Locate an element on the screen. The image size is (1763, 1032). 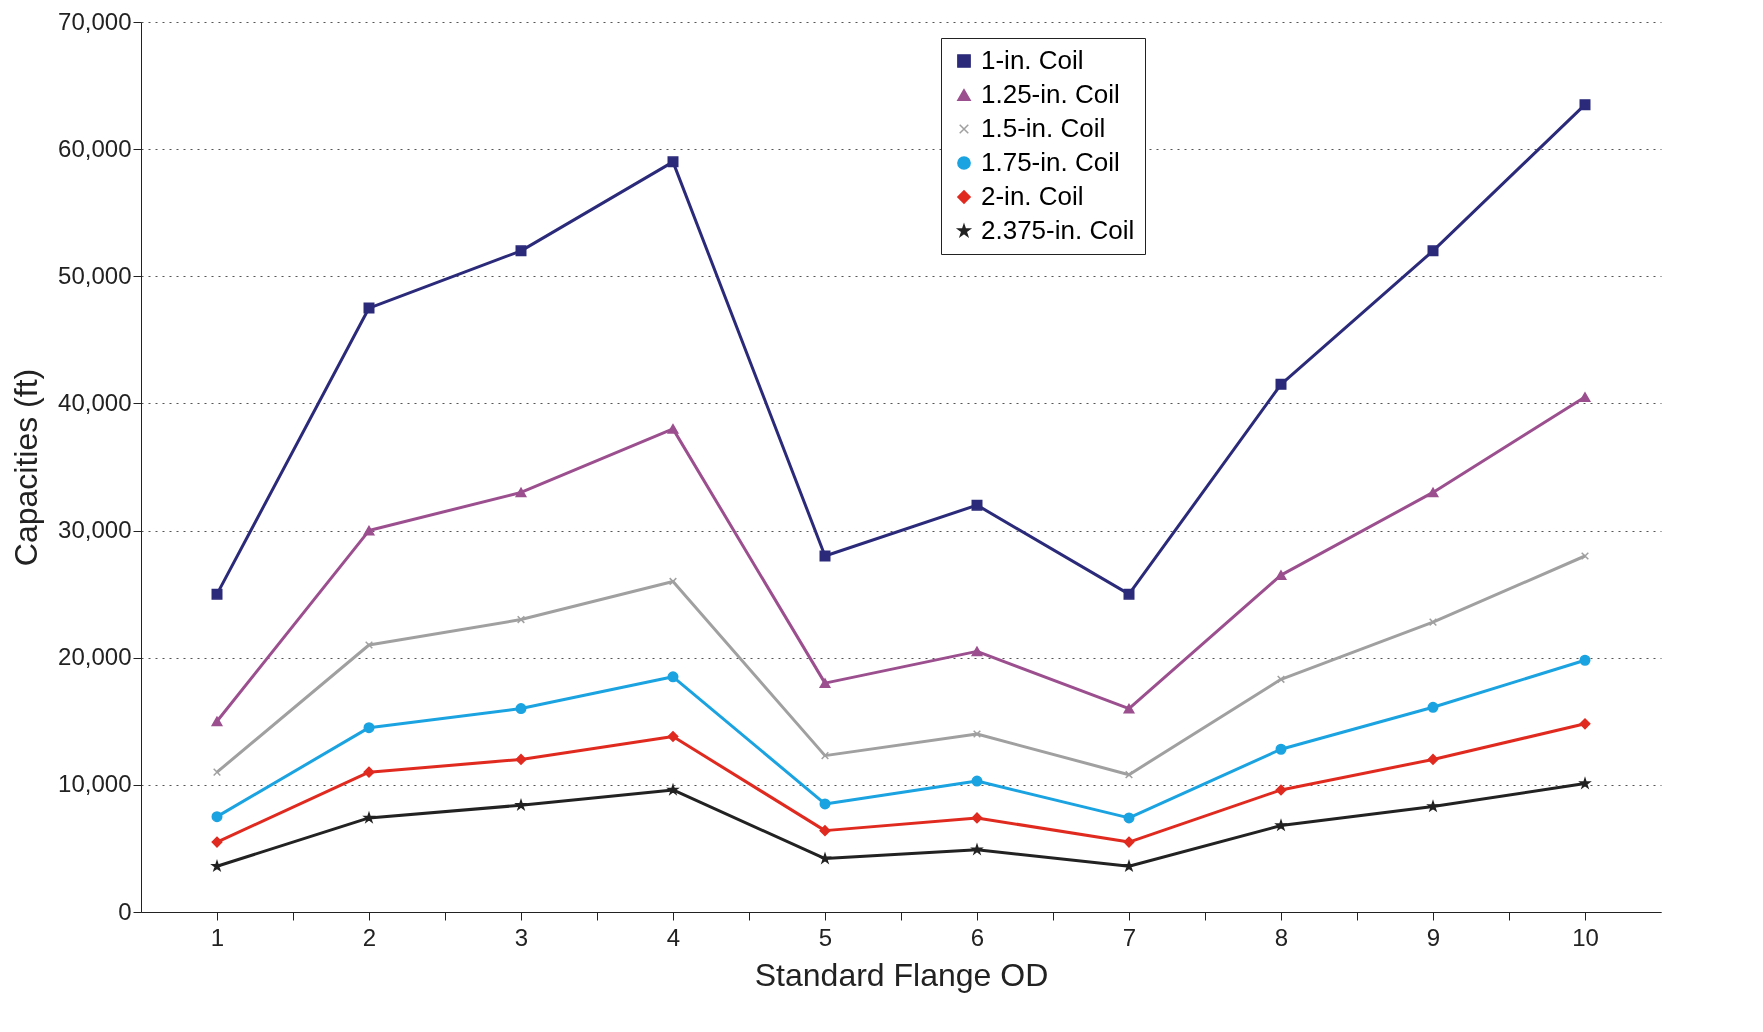
x-tick-label: 7 is located at coordinates (1129, 937).